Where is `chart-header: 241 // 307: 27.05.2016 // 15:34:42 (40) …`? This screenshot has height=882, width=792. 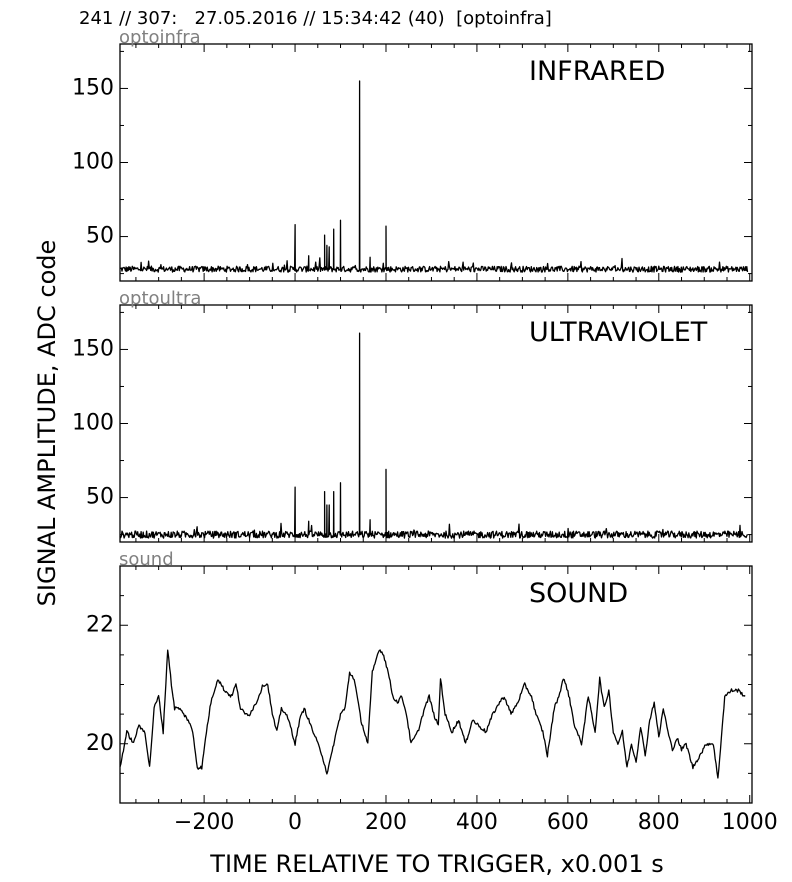
chart-header: 241 // 307: 27.05.2016 // 15:34:42 (40) … is located at coordinates (315, 18).